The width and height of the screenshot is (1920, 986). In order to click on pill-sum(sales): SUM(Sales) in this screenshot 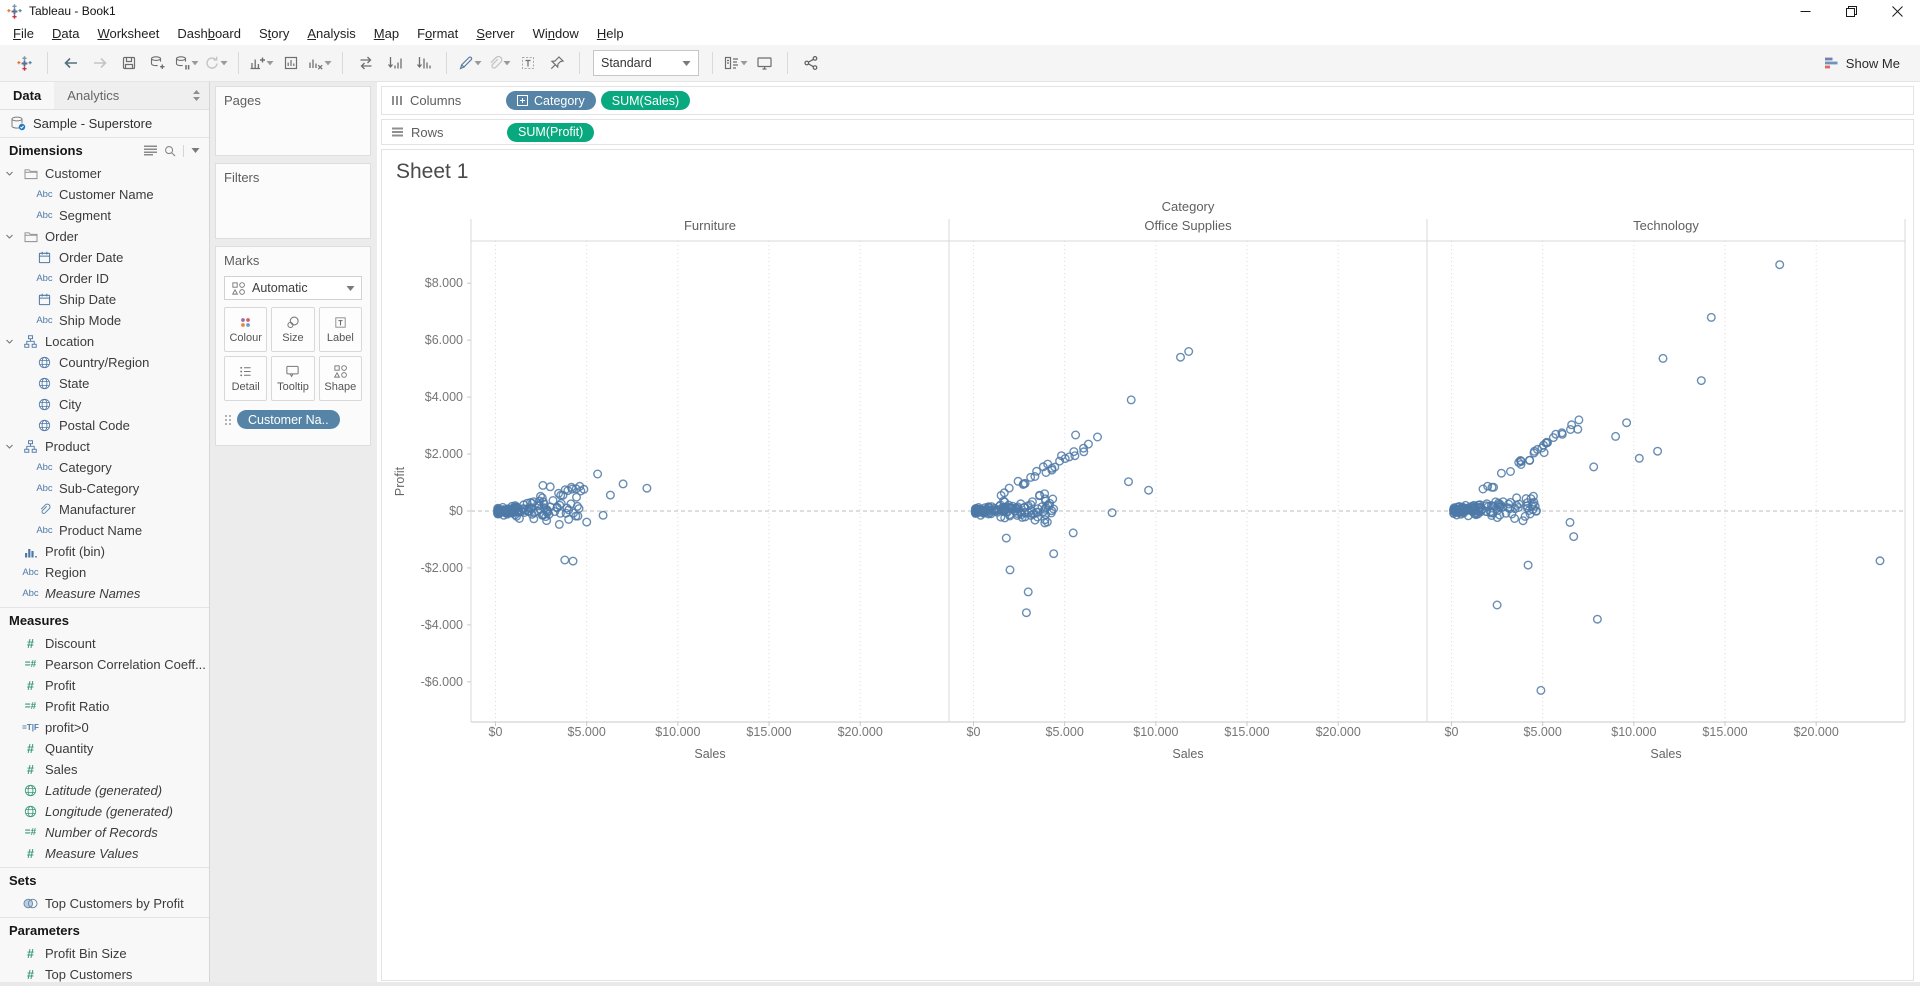, I will do `click(645, 100)`.